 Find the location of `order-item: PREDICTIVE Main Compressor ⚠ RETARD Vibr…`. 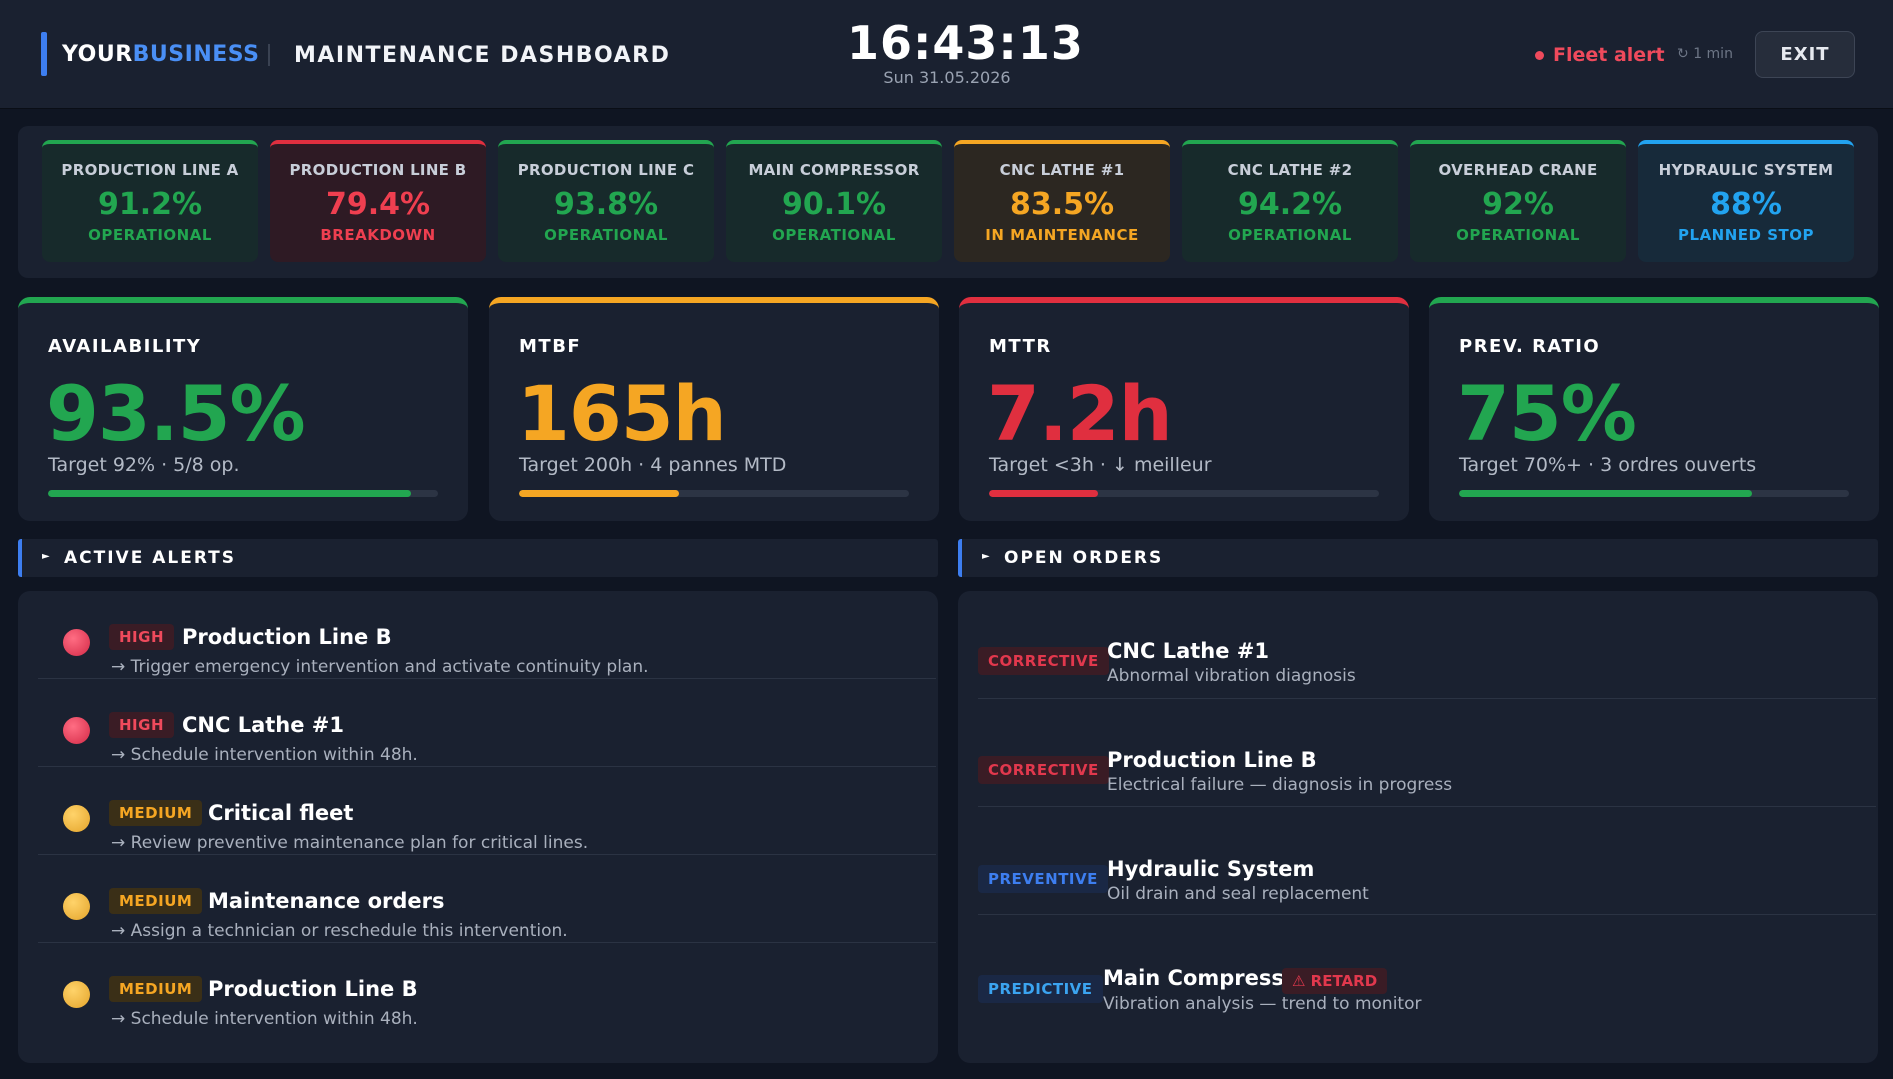

order-item: PREDICTIVE Main Compressor ⚠ RETARD Vibr… is located at coordinates (1427, 969).